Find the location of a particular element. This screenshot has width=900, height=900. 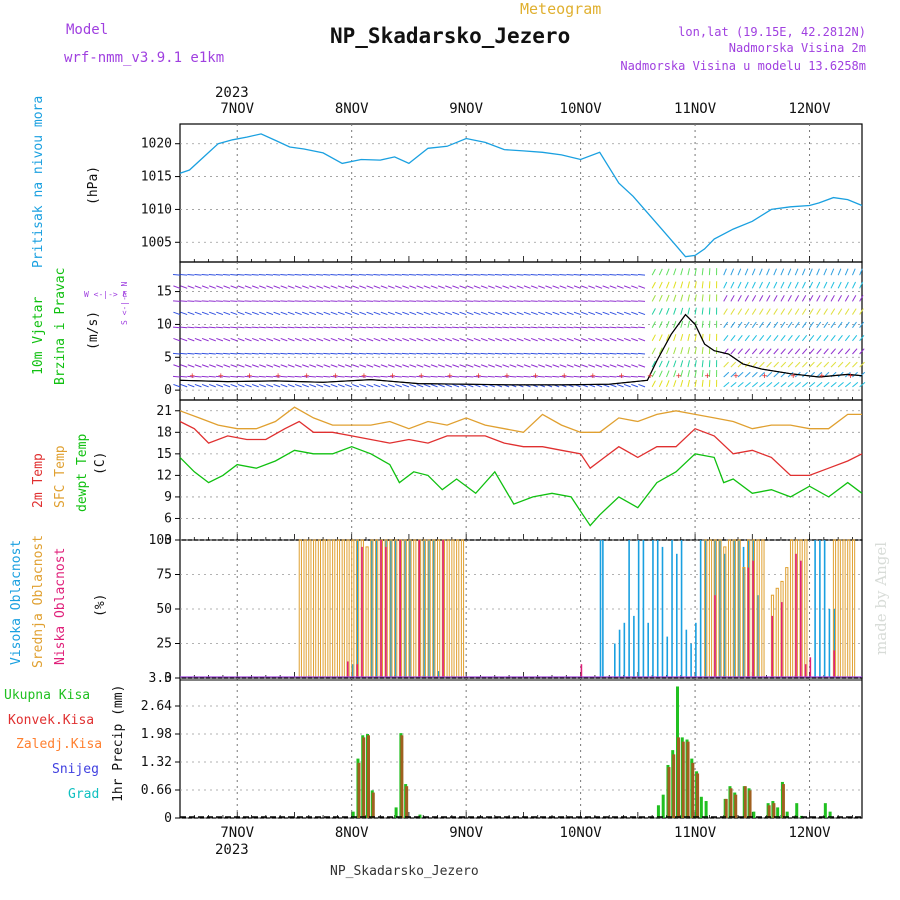

top-day-label: 12NOV is located at coordinates (809, 109).